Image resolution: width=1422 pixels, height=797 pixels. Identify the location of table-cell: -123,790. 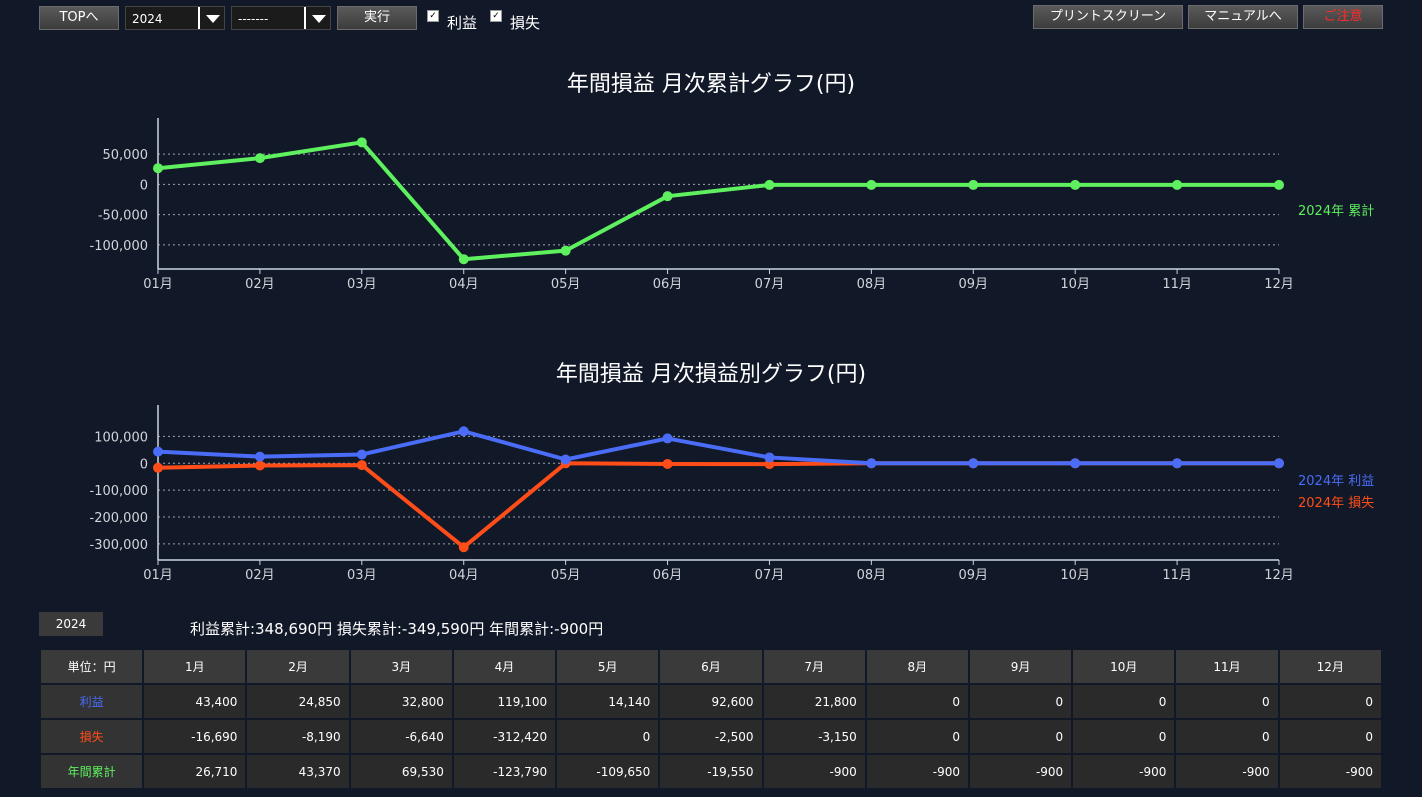
(504, 771).